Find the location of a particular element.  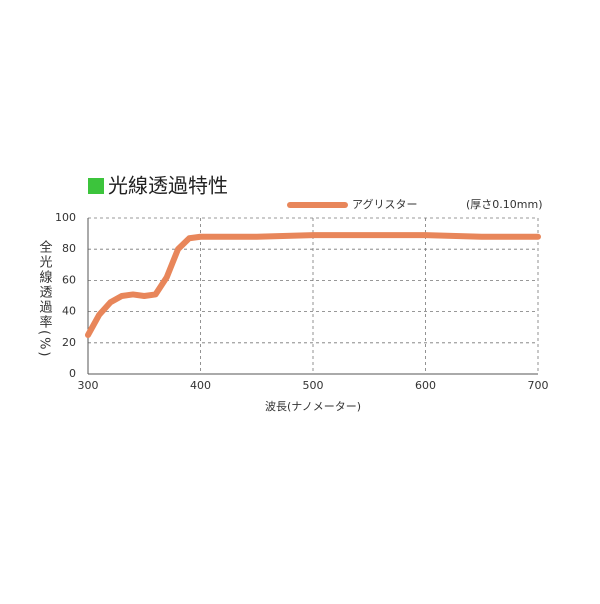

y-tick-label: 60 is located at coordinates (69, 279).